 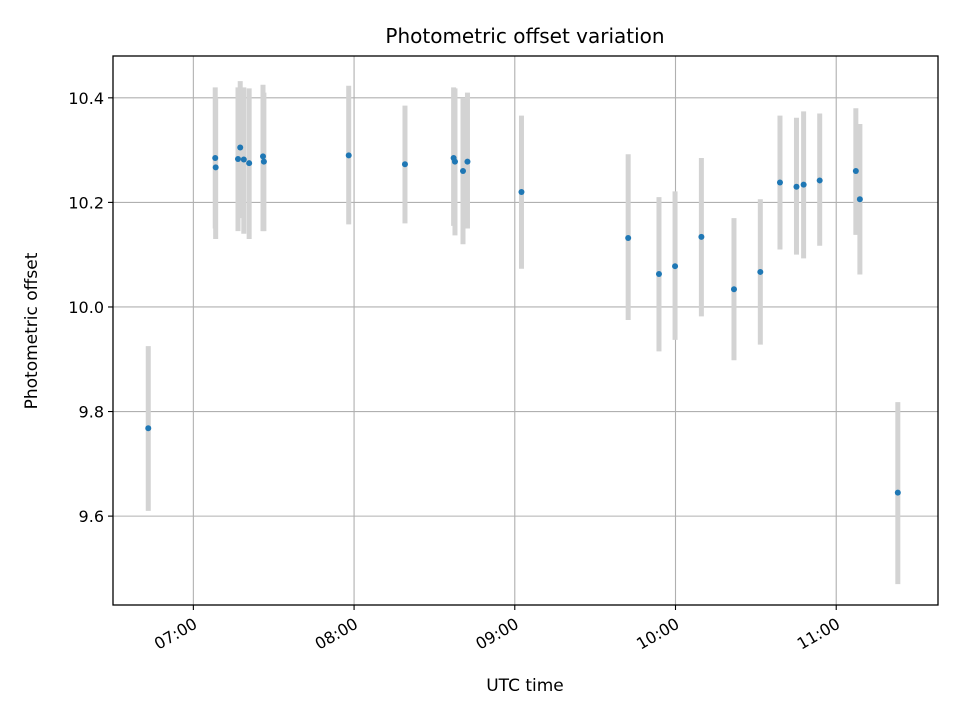 I want to click on x-tick-label: 09:00, so click(x=496, y=634).